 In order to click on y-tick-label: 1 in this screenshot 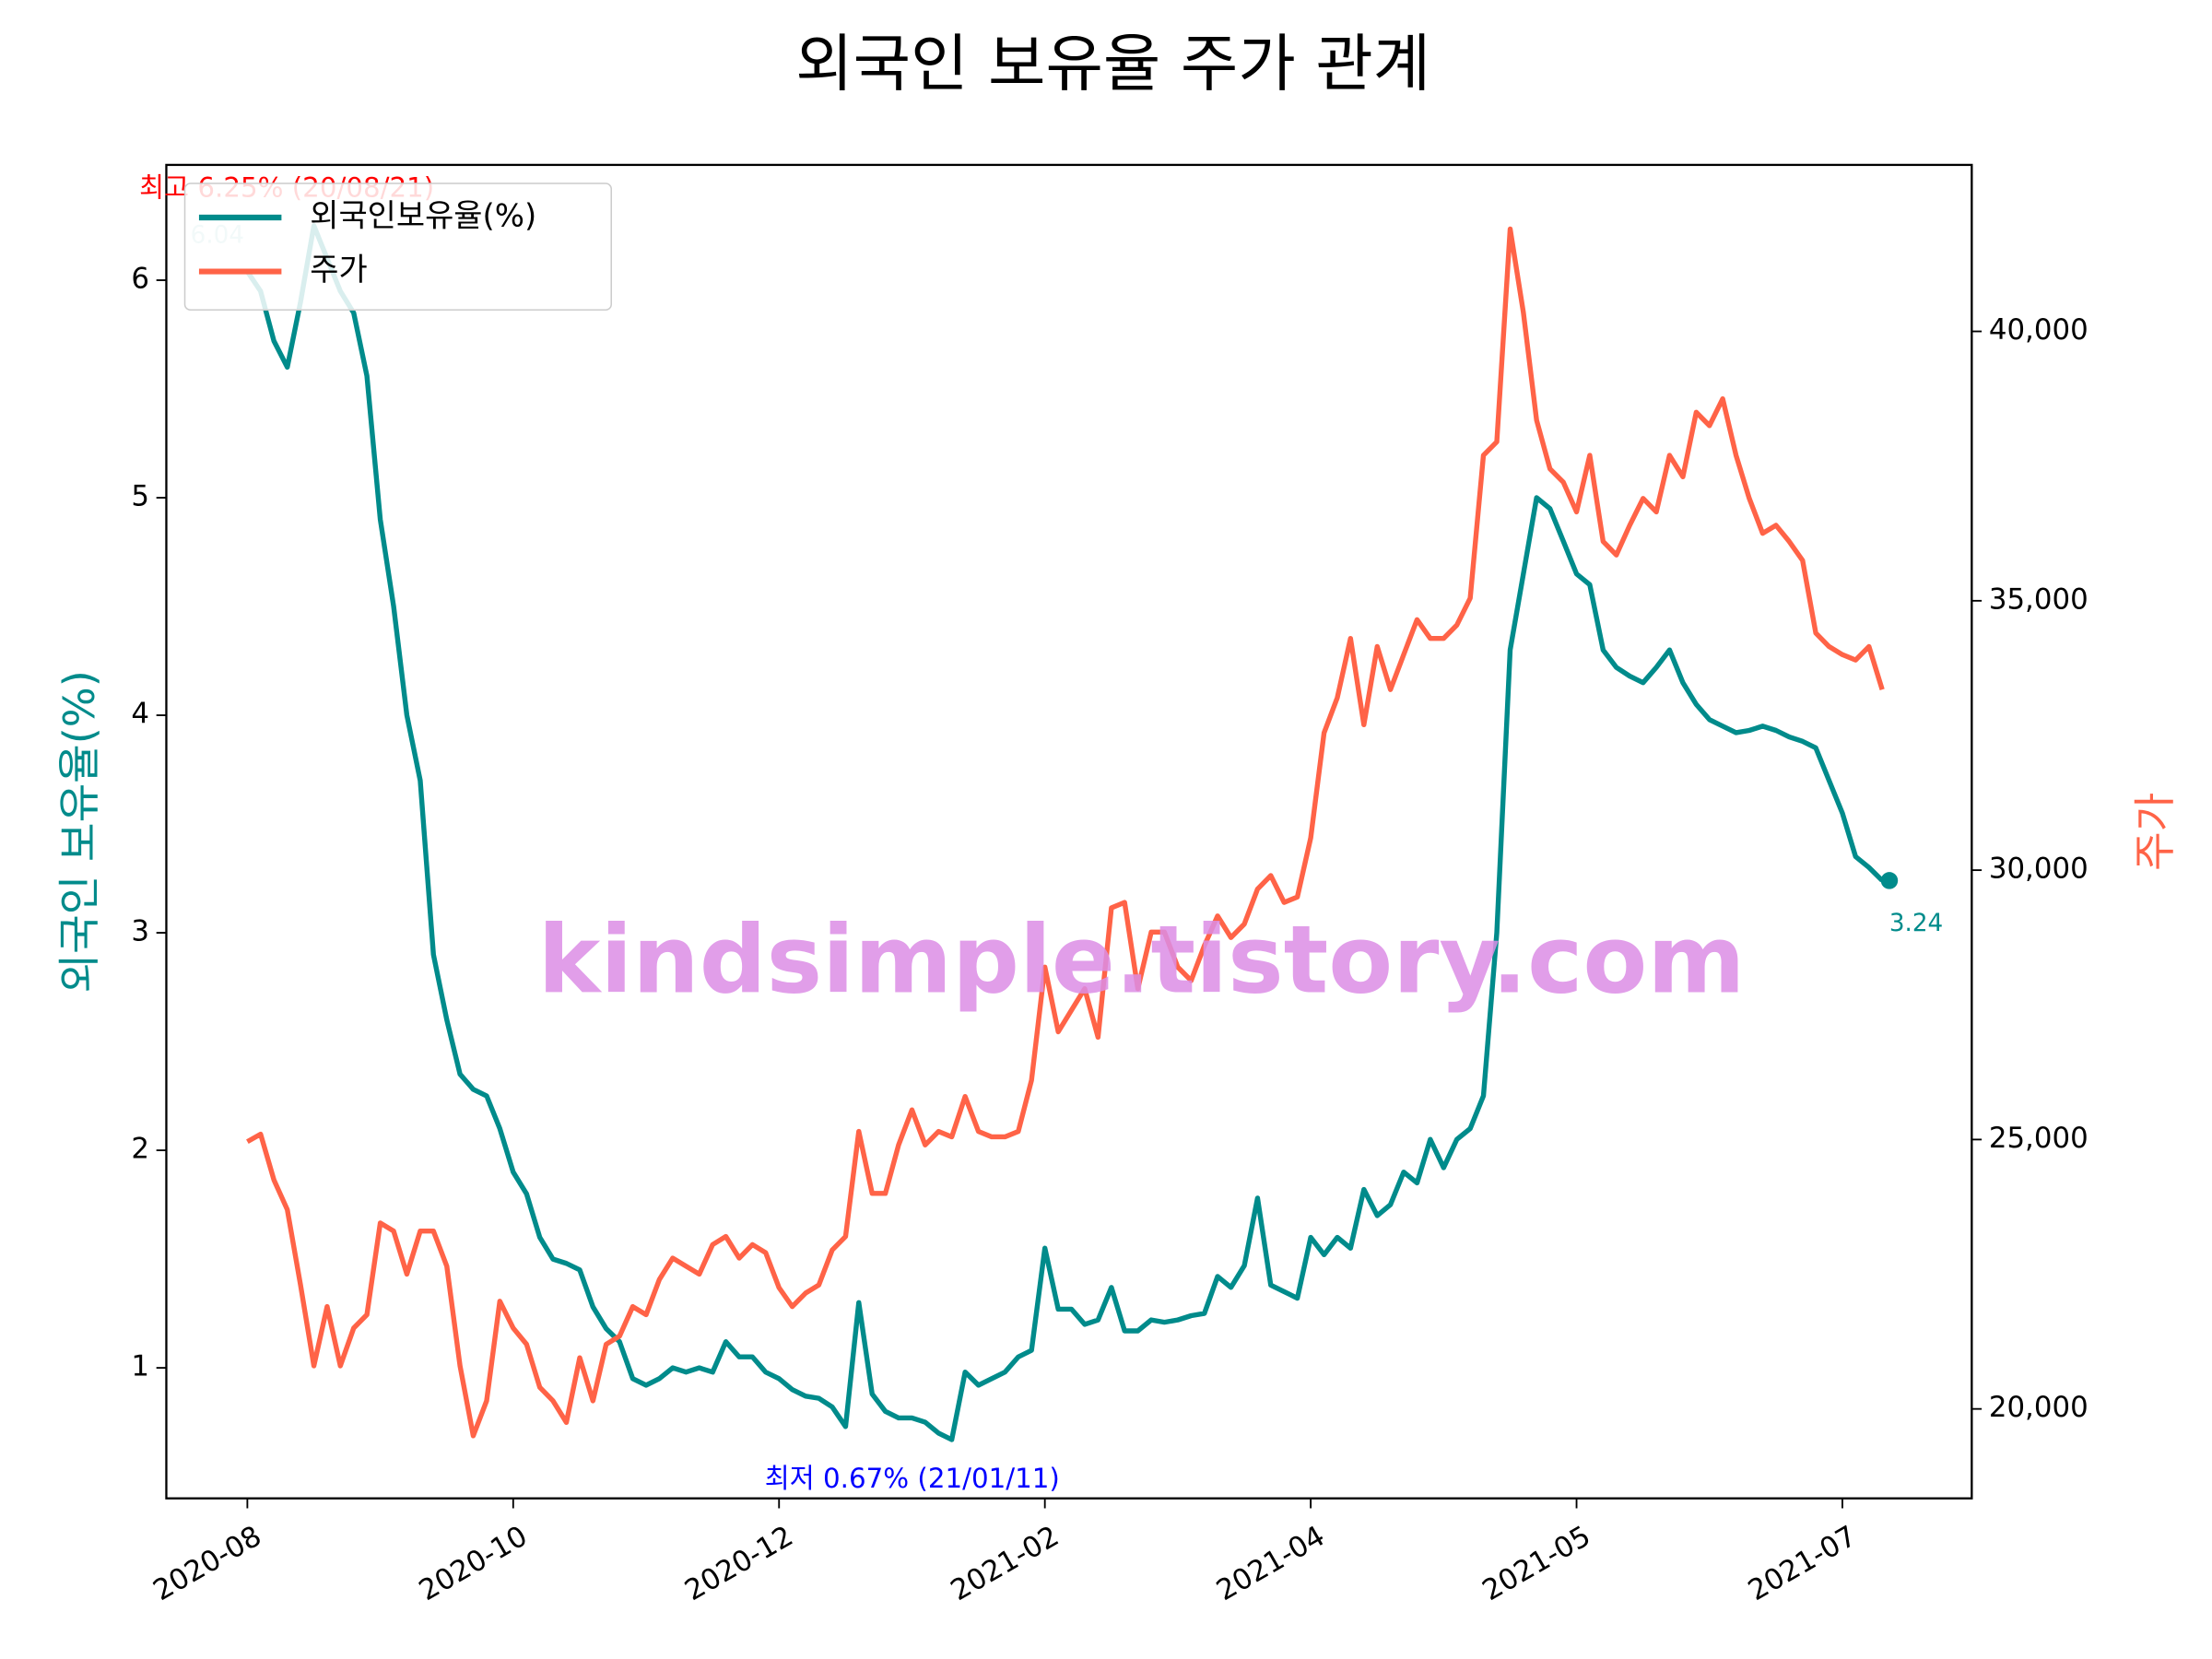, I will do `click(140, 1366)`.